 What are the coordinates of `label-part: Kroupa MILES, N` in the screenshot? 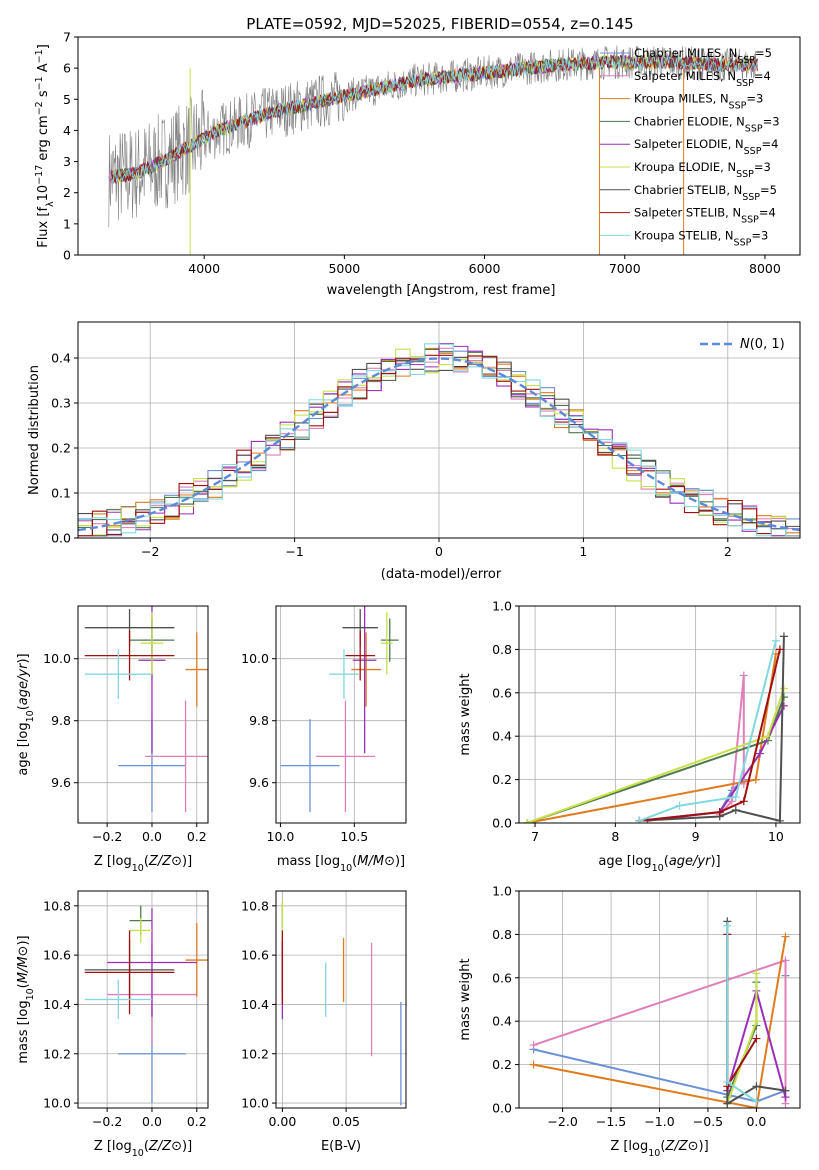 It's located at (681, 99).